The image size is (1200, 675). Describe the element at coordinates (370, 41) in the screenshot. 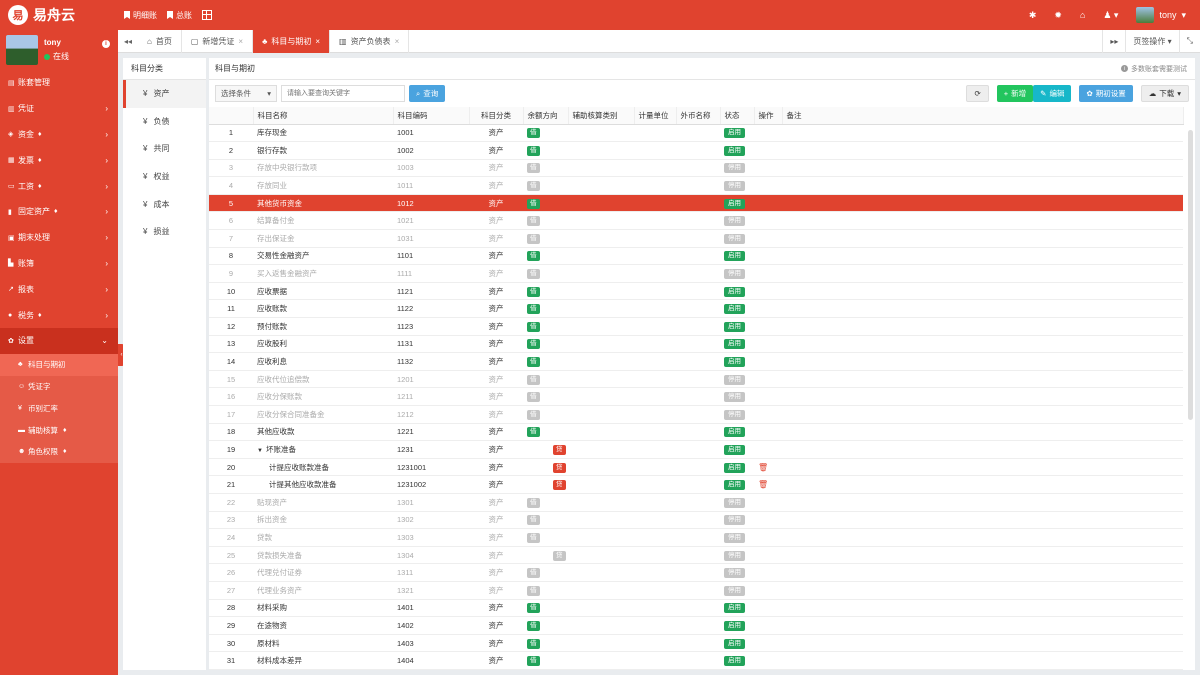

I see `tab-balance-sheet: ▥ 资产负债表 ×` at that location.